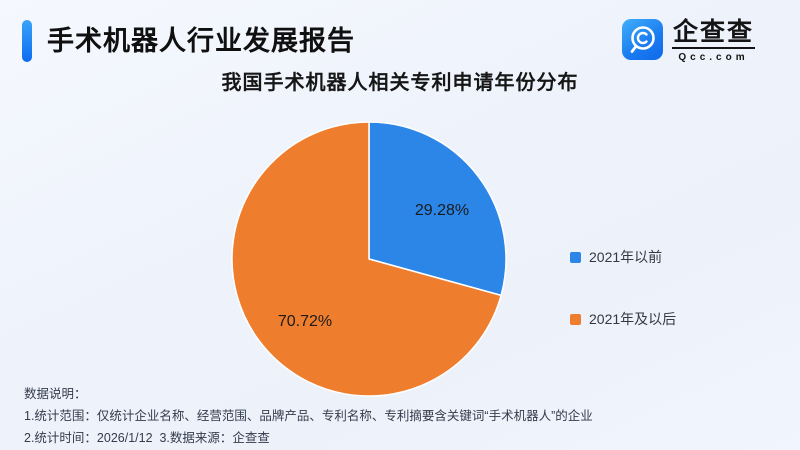  I want to click on legend-item-after-2021: 2021年及以后, so click(623, 319).